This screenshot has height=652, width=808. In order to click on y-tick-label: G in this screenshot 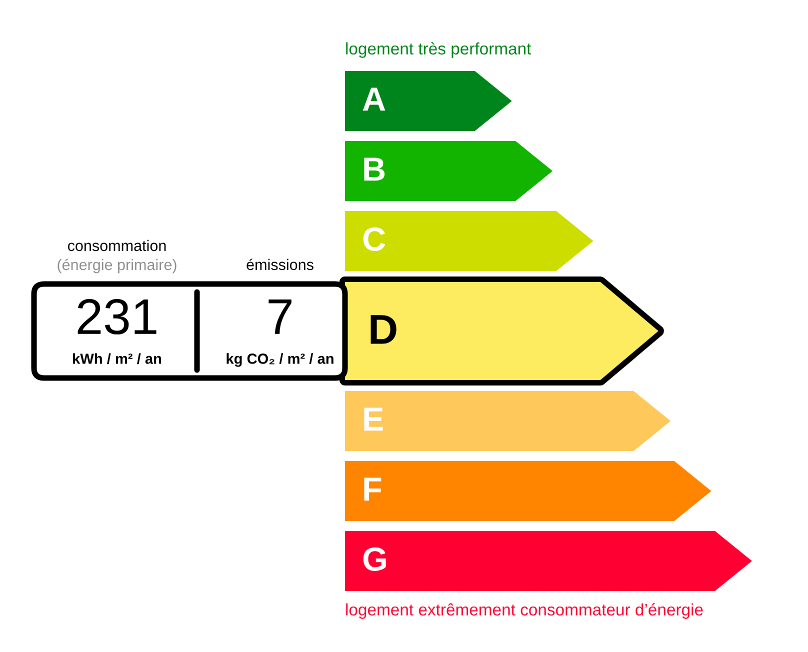, I will do `click(374, 559)`.